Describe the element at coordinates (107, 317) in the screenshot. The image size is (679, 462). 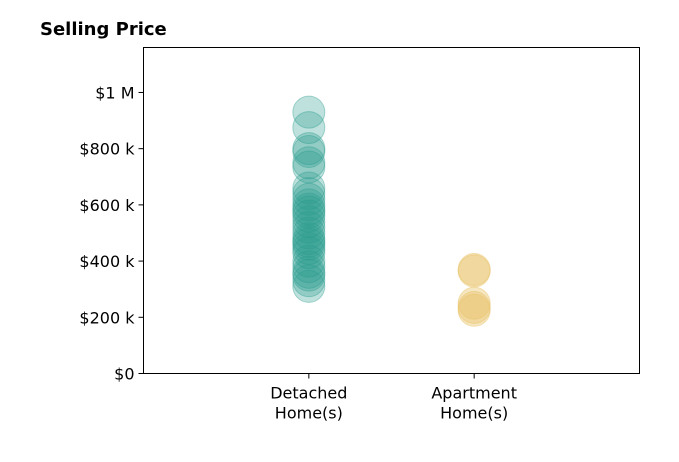
I see `y-tick-label: $200 k` at that location.